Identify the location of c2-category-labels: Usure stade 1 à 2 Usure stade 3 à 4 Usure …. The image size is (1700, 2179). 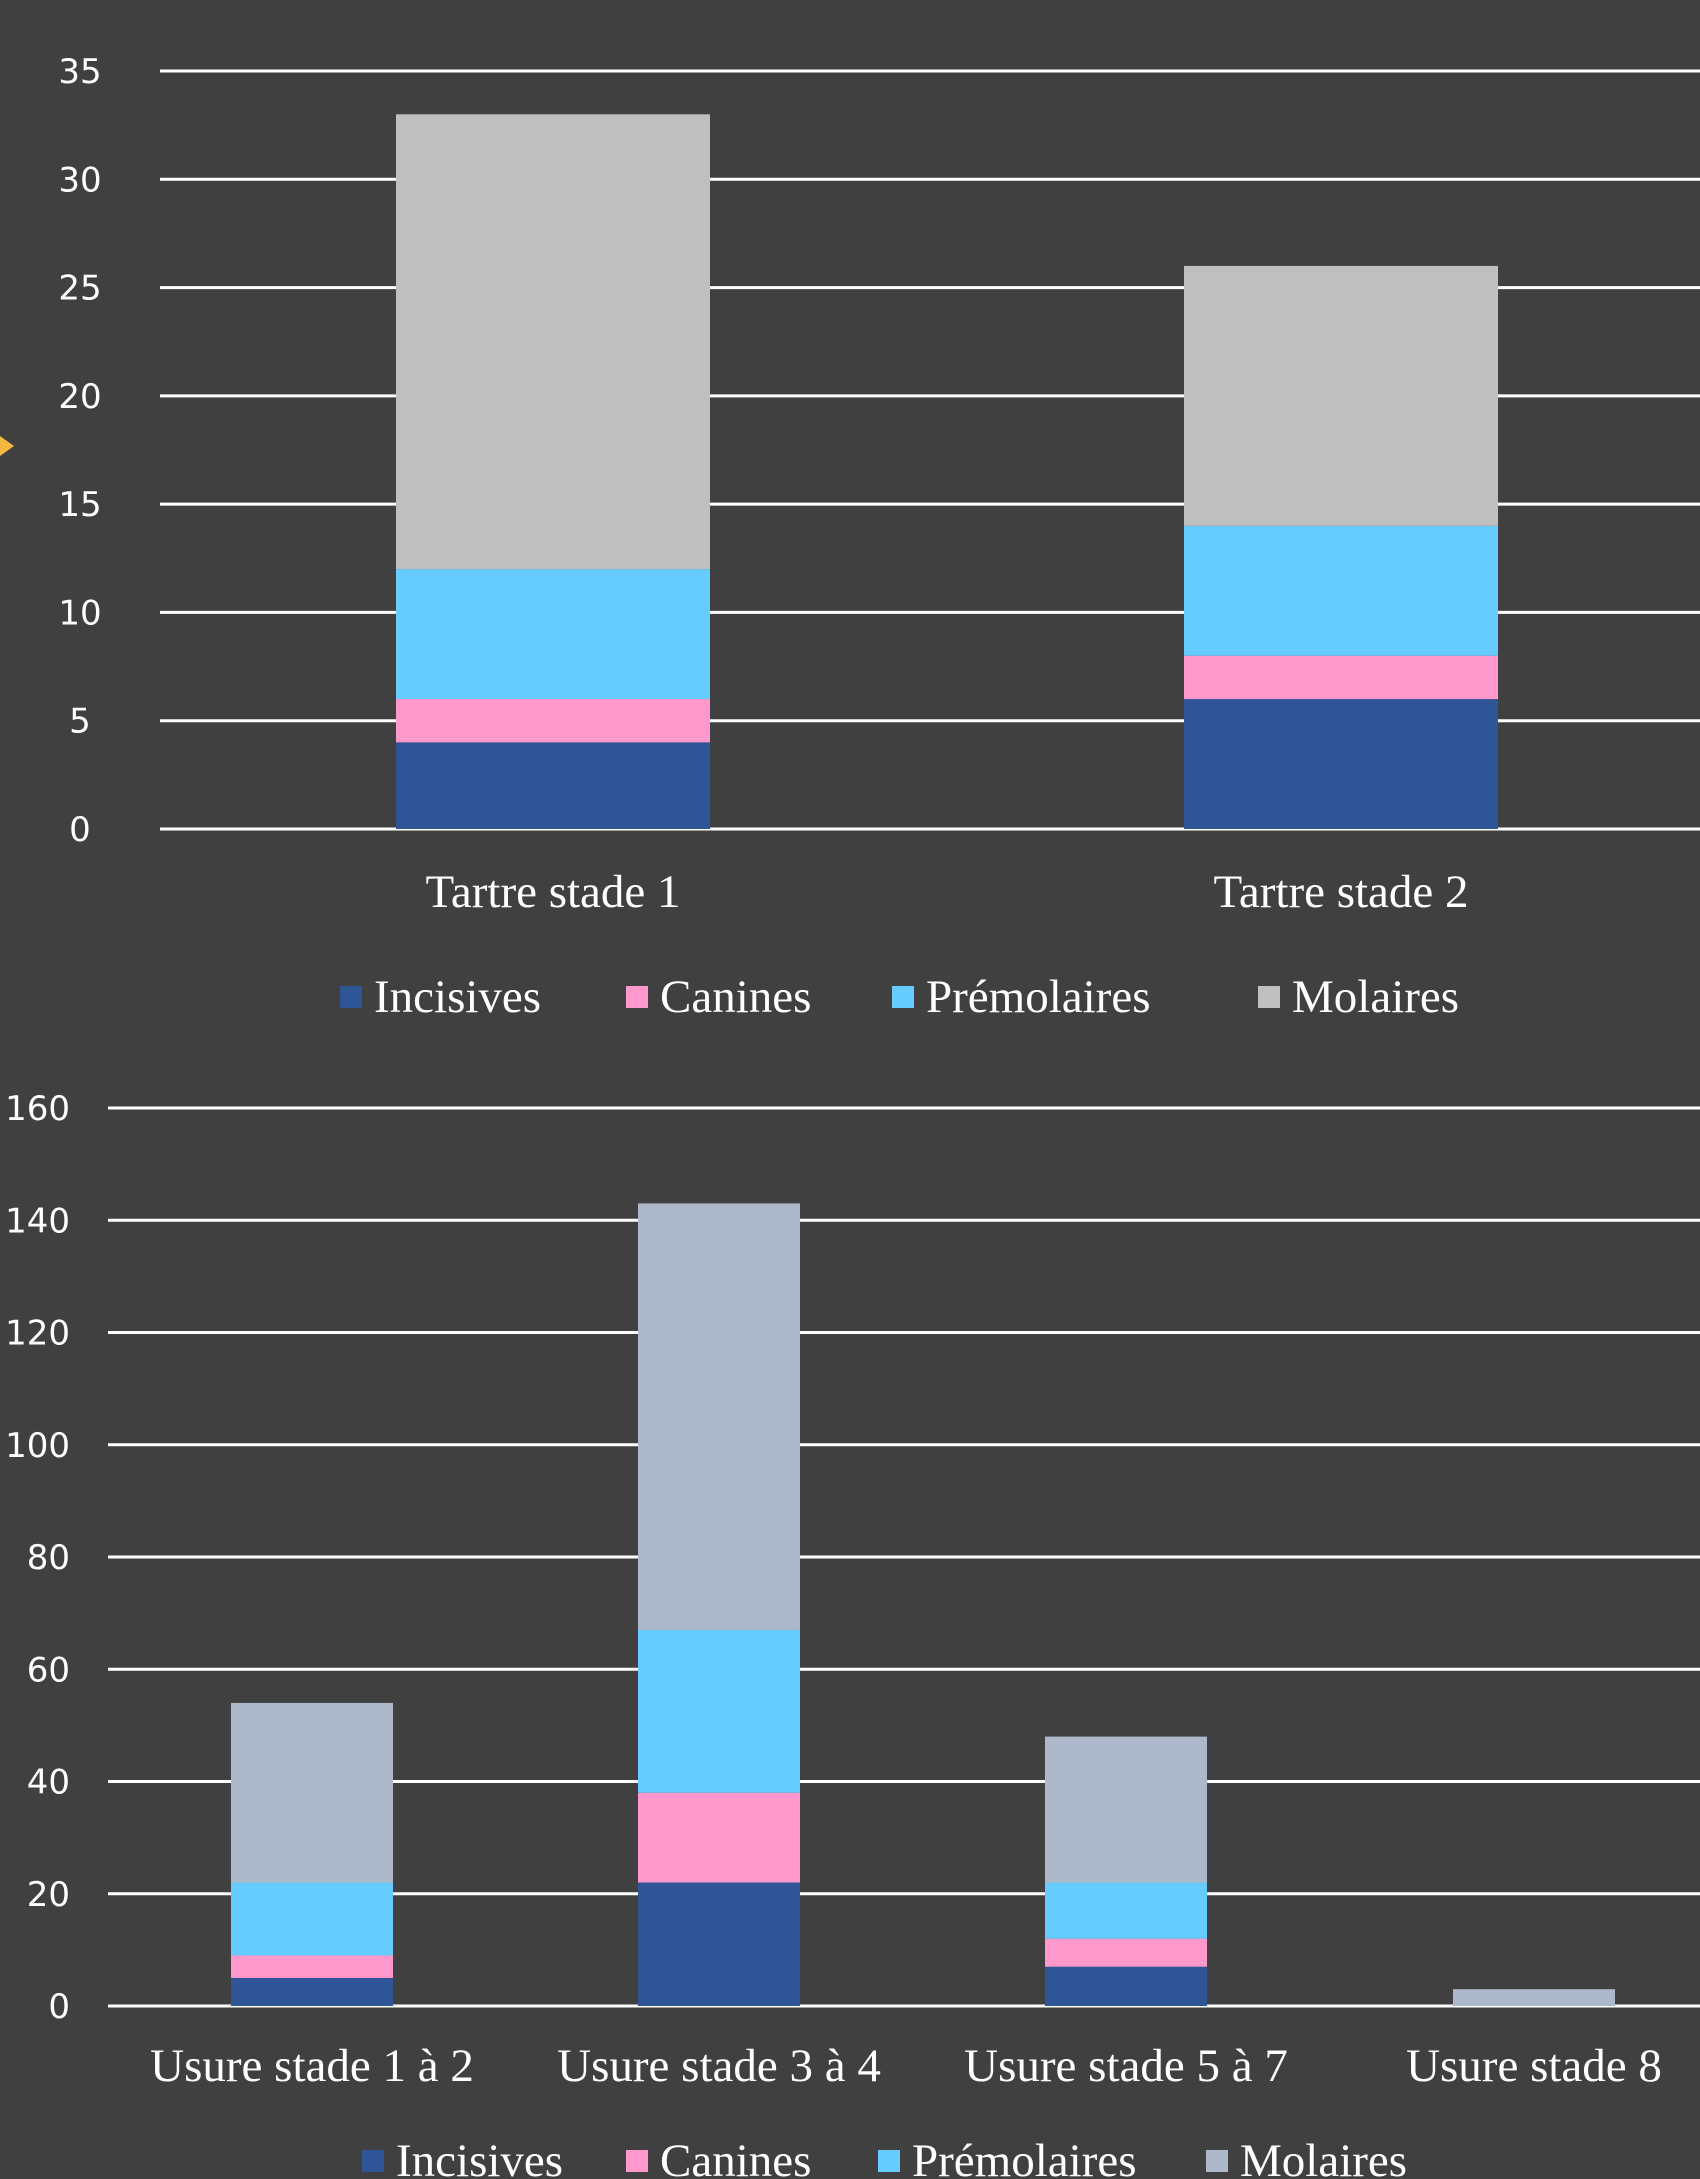
(906, 2066).